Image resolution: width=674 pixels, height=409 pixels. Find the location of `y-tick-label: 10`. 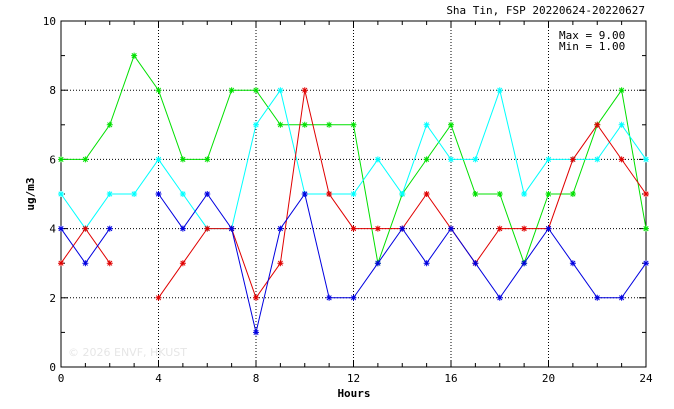

y-tick-label: 10 is located at coordinates (49, 21).